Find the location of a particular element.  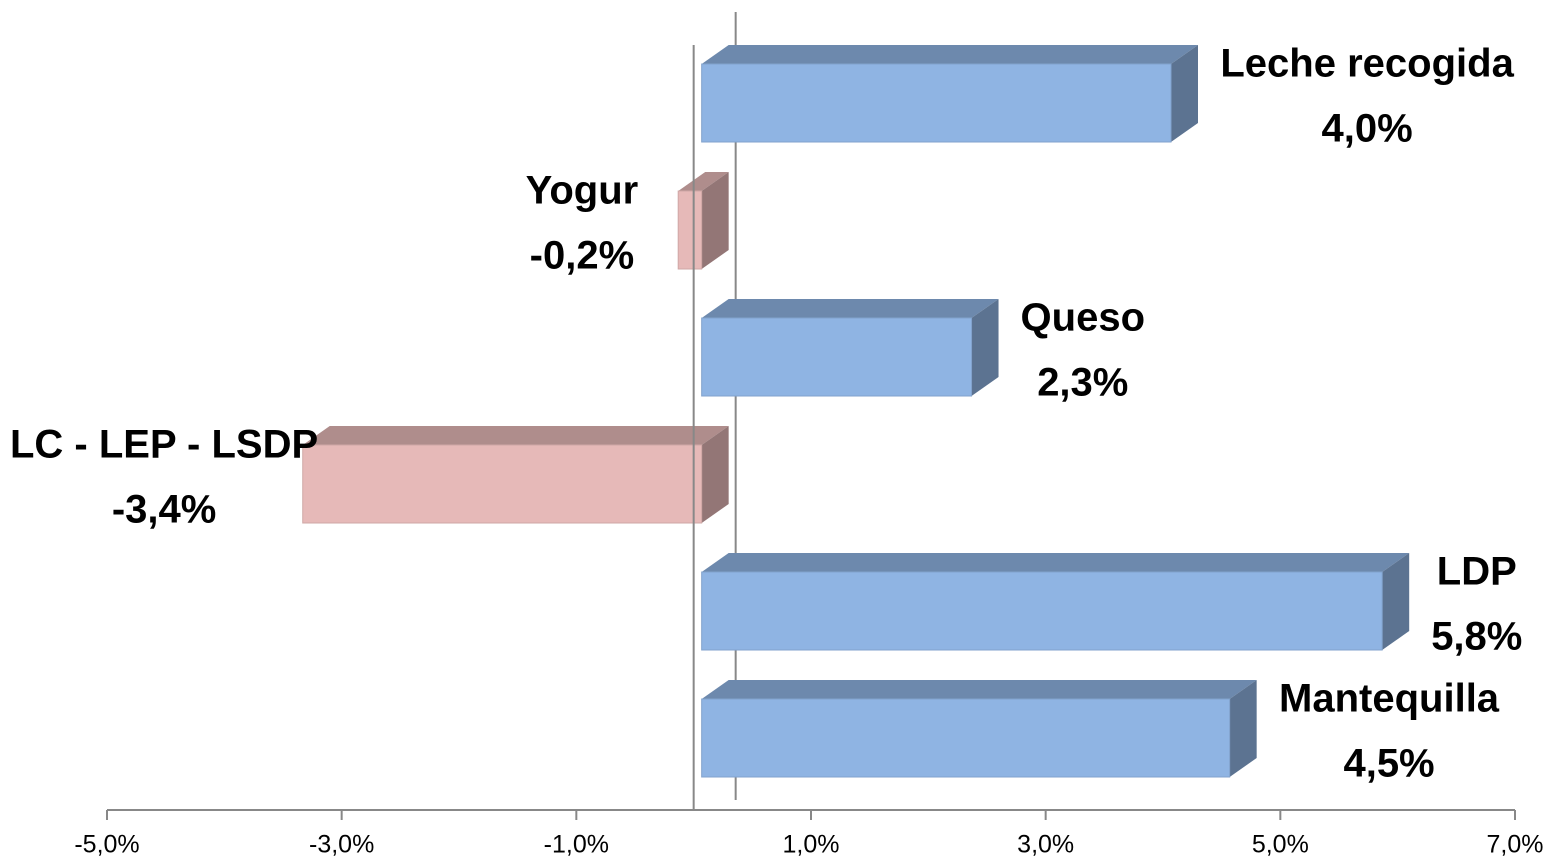

category-label: LC - LEP - LSDP is located at coordinates (164, 445).